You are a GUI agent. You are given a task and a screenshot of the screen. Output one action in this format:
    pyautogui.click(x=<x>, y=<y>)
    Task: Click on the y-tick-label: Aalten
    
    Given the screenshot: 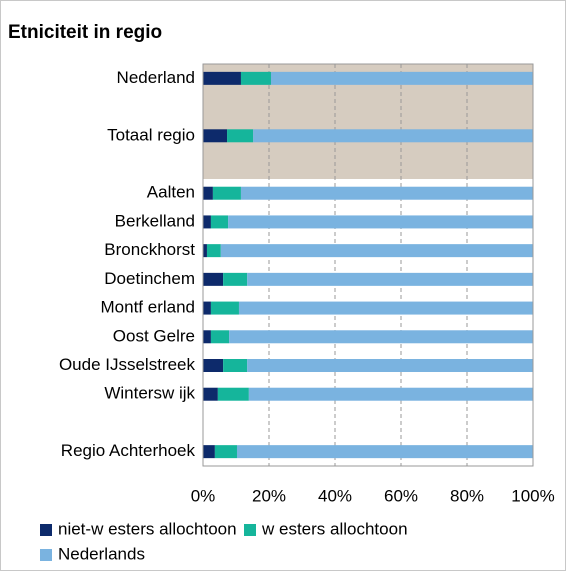 What is the action you would take?
    pyautogui.click(x=171, y=192)
    